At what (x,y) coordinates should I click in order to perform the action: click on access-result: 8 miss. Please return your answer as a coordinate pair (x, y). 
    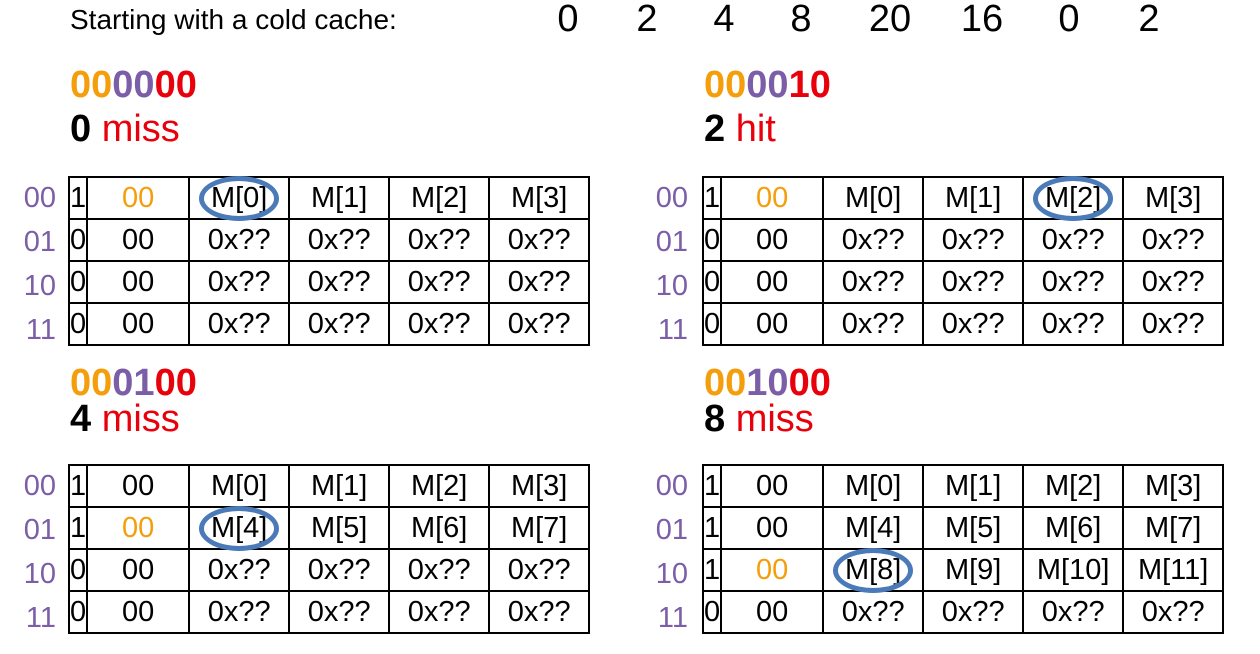
    Looking at the image, I should click on (759, 419).